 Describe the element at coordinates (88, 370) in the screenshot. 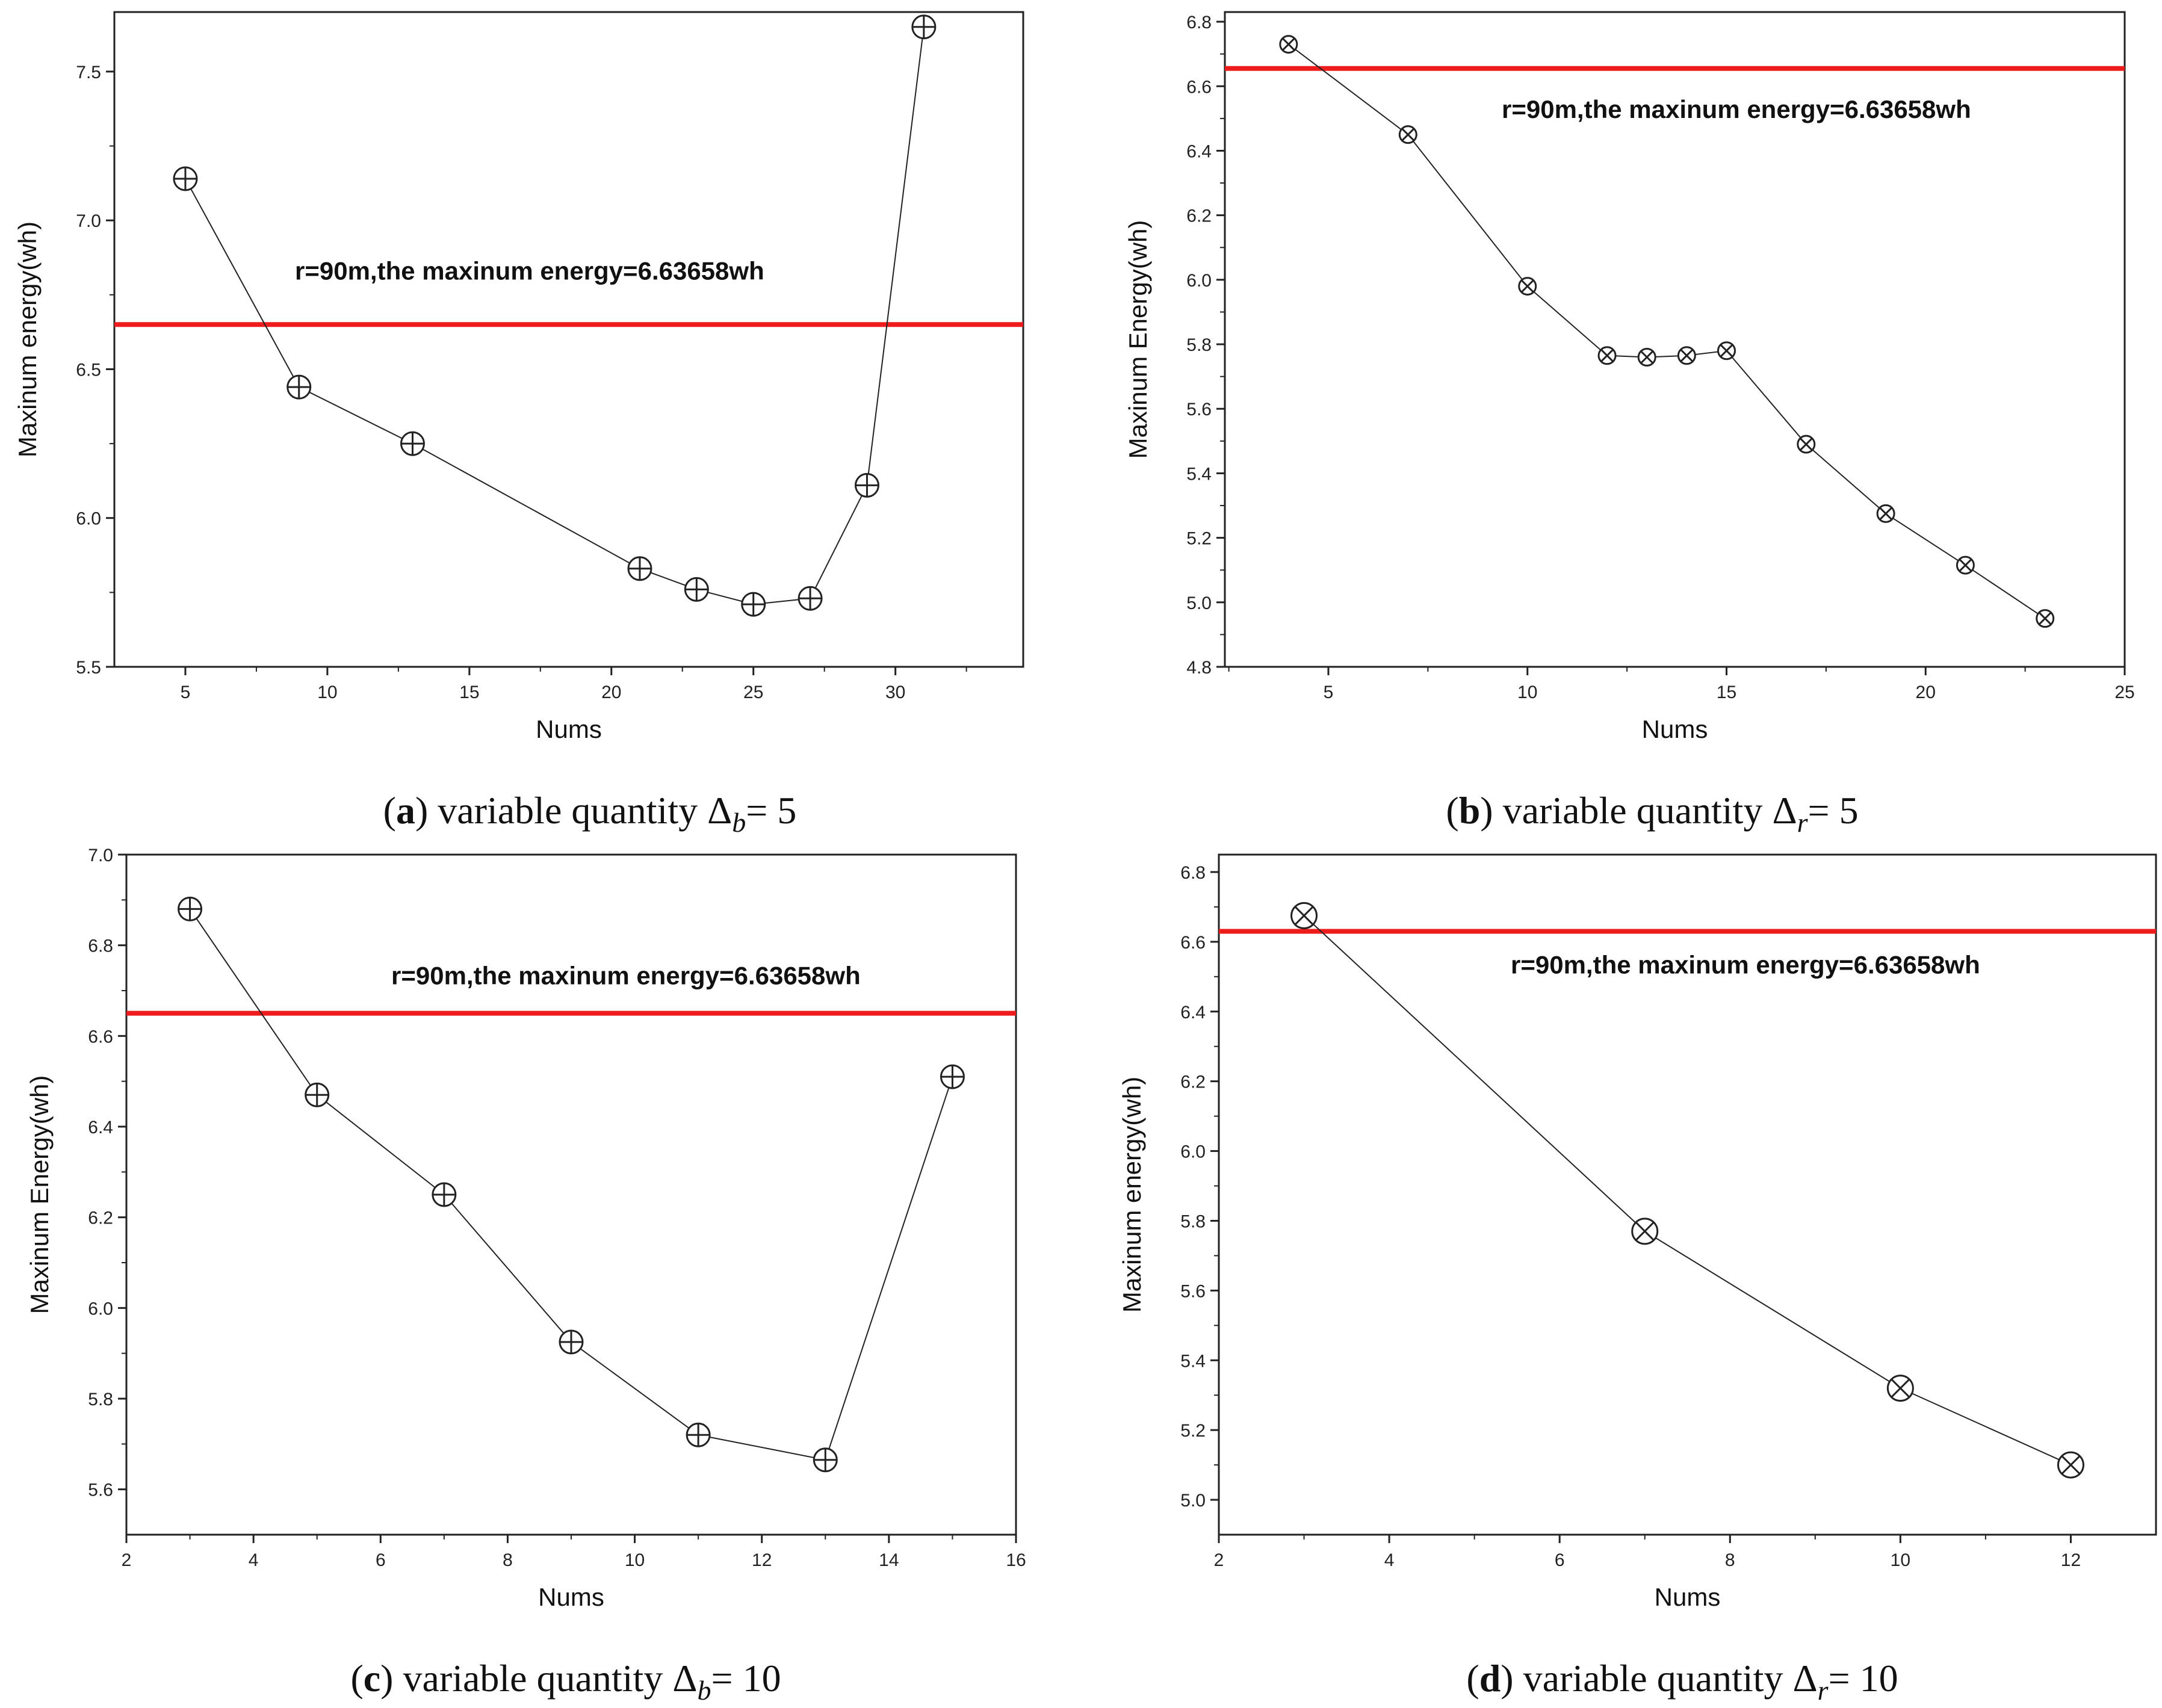

I see `y-tick-label: 6.5` at that location.